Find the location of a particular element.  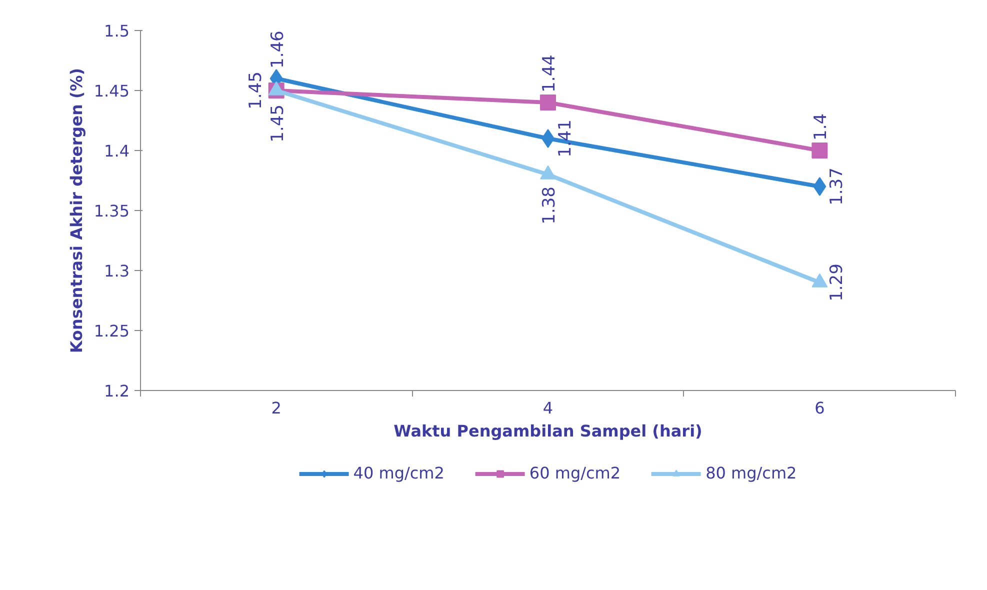

x-tick-label: 2 is located at coordinates (276, 408).